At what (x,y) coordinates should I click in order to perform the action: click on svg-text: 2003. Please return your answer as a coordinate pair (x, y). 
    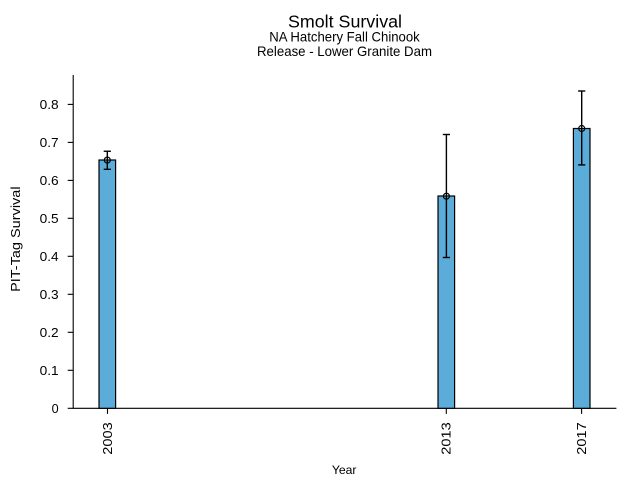
    Looking at the image, I should click on (107, 438).